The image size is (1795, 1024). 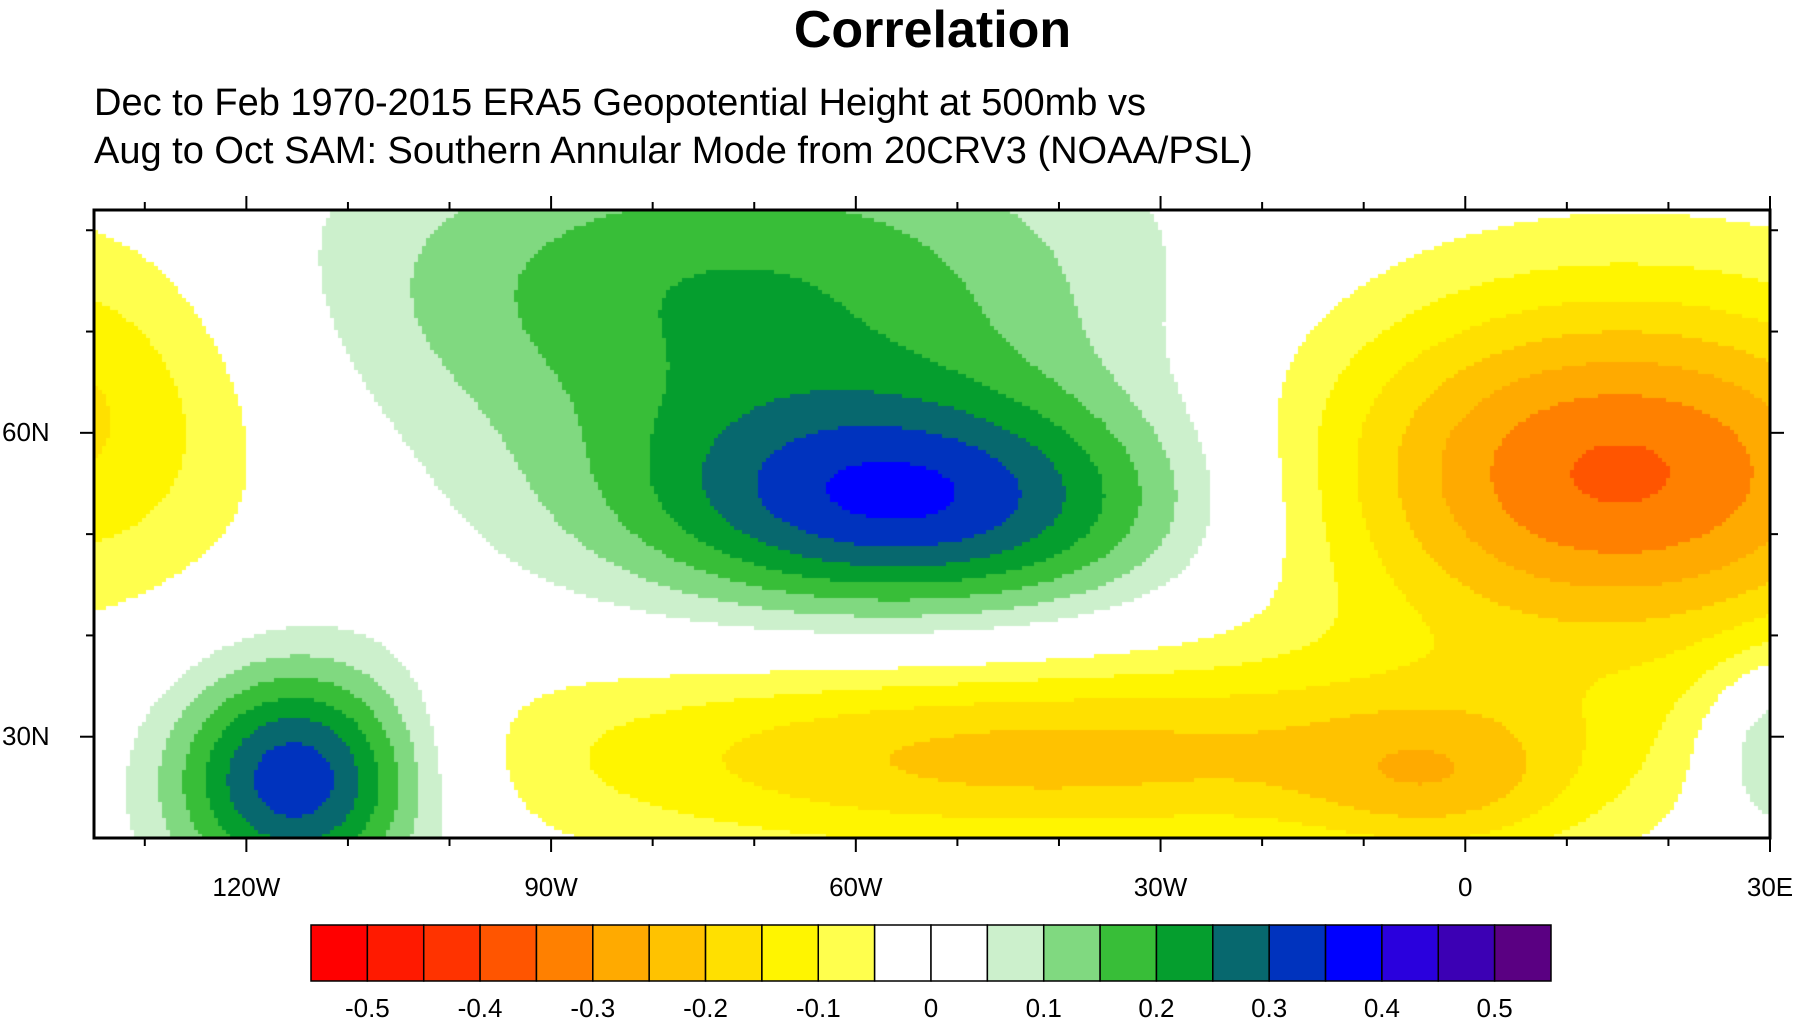 What do you see at coordinates (1770, 887) in the screenshot?
I see `lon-tick-label: 30E` at bounding box center [1770, 887].